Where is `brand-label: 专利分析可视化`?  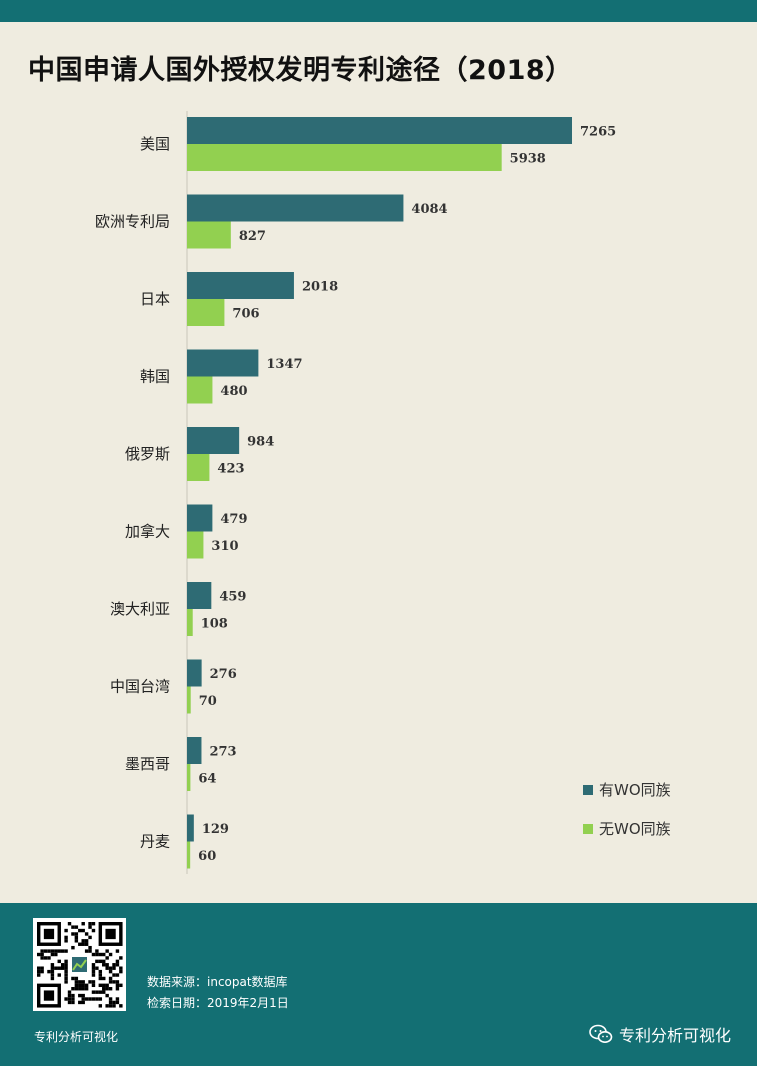
brand-label: 专利分析可视化 is located at coordinates (674, 1035).